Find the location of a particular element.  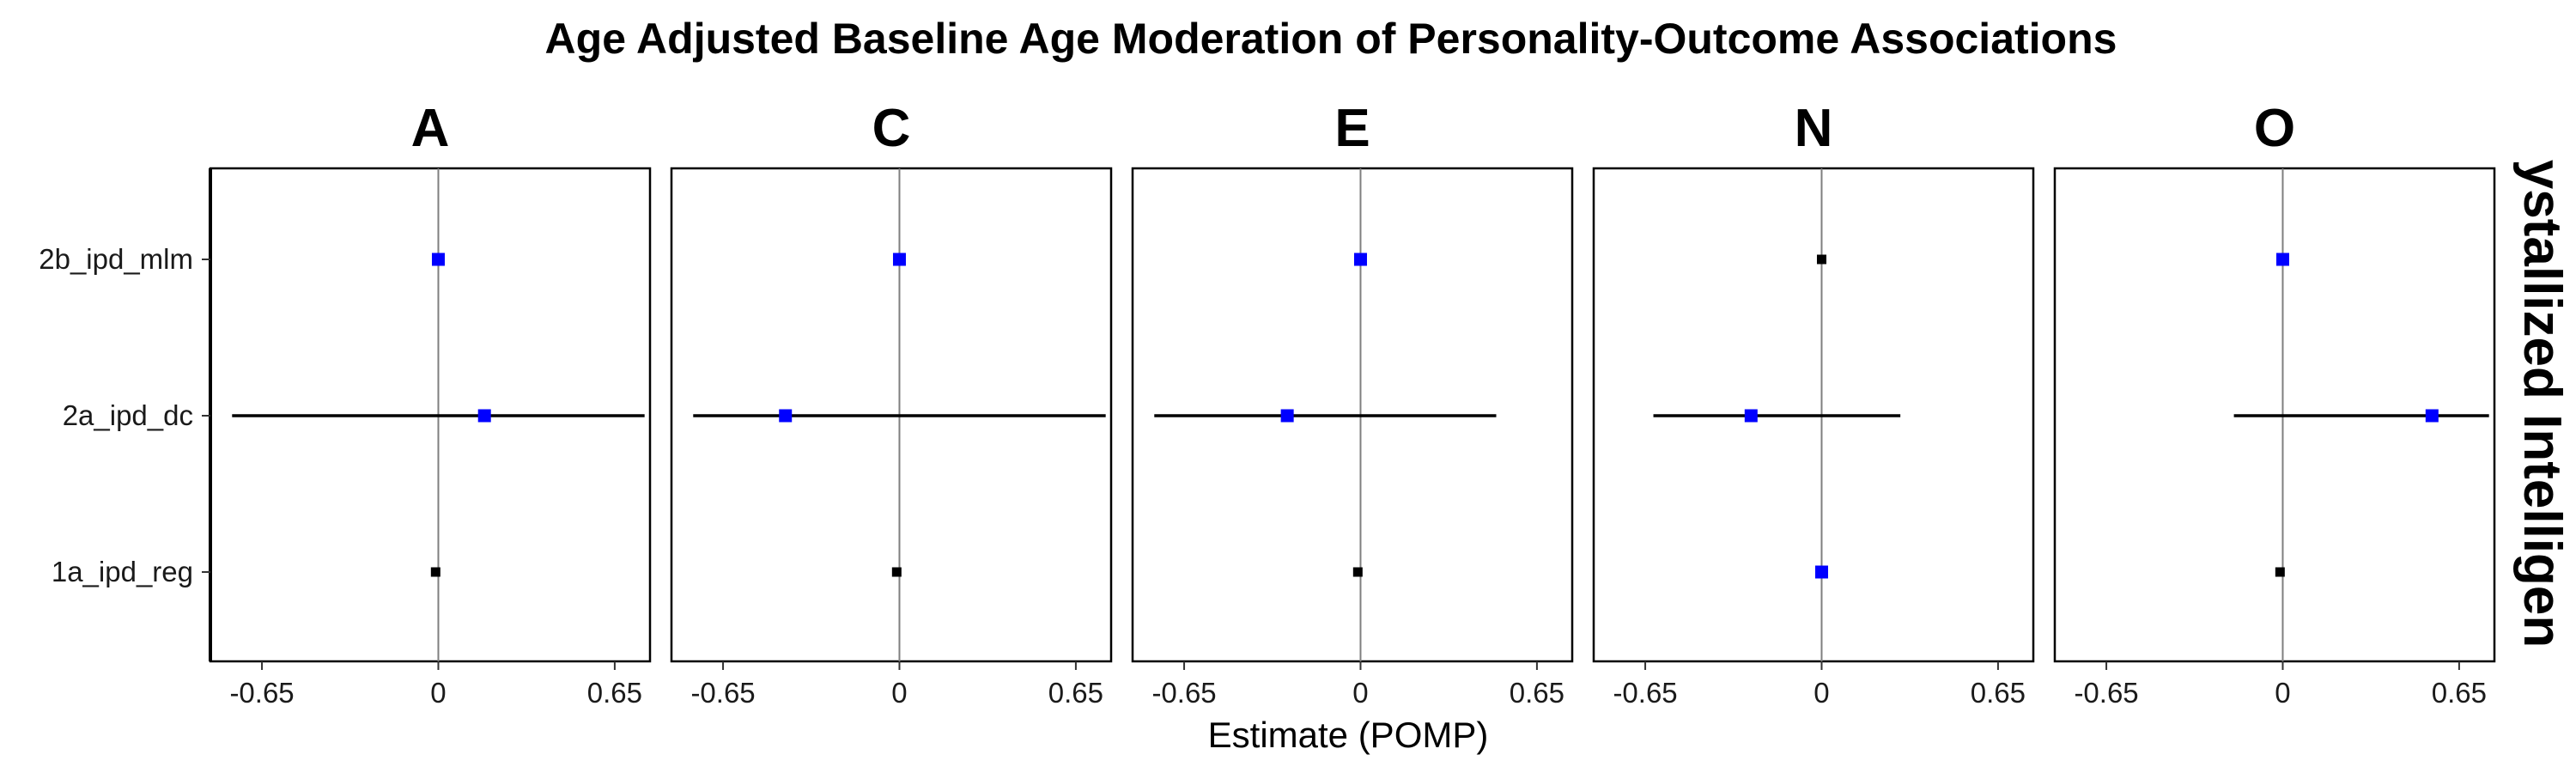

y-tick-label: 2a_ipd_dc is located at coordinates (128, 415).